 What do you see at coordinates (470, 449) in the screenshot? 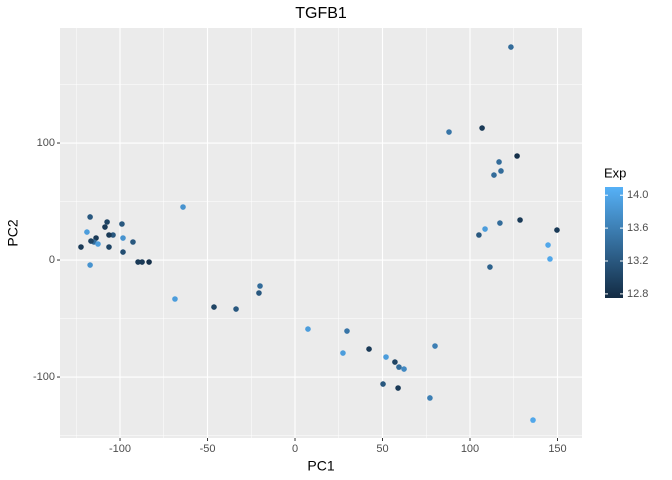
I see `x-tick-label: 100` at bounding box center [470, 449].